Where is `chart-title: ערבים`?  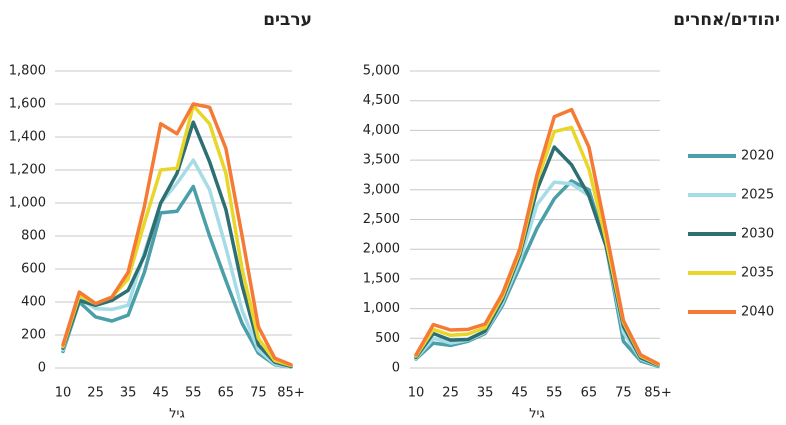
chart-title: ערבים is located at coordinates (287, 20).